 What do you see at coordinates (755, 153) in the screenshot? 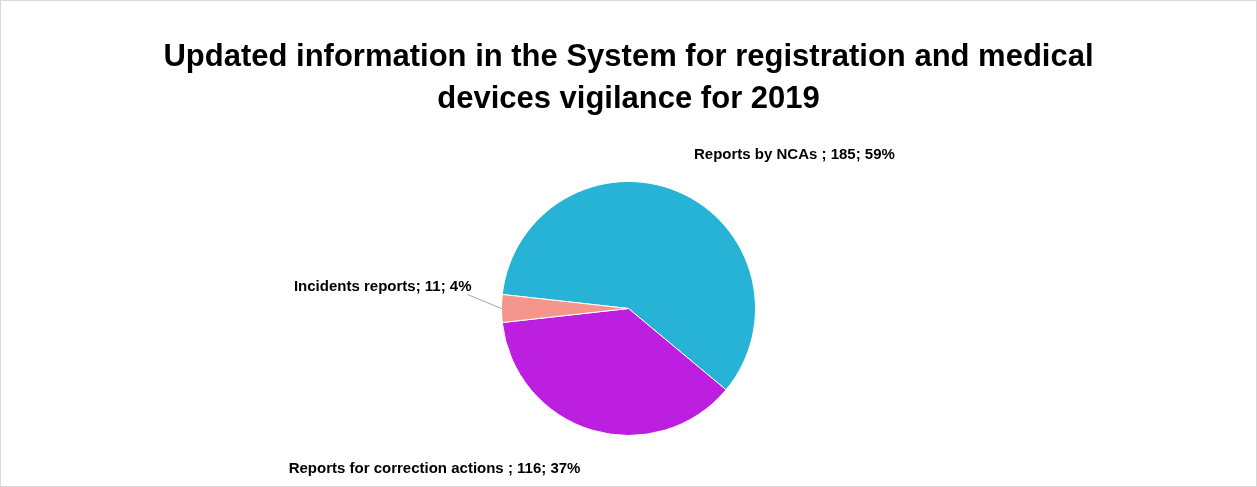
I see `slice-label: Reports by NCAs` at bounding box center [755, 153].